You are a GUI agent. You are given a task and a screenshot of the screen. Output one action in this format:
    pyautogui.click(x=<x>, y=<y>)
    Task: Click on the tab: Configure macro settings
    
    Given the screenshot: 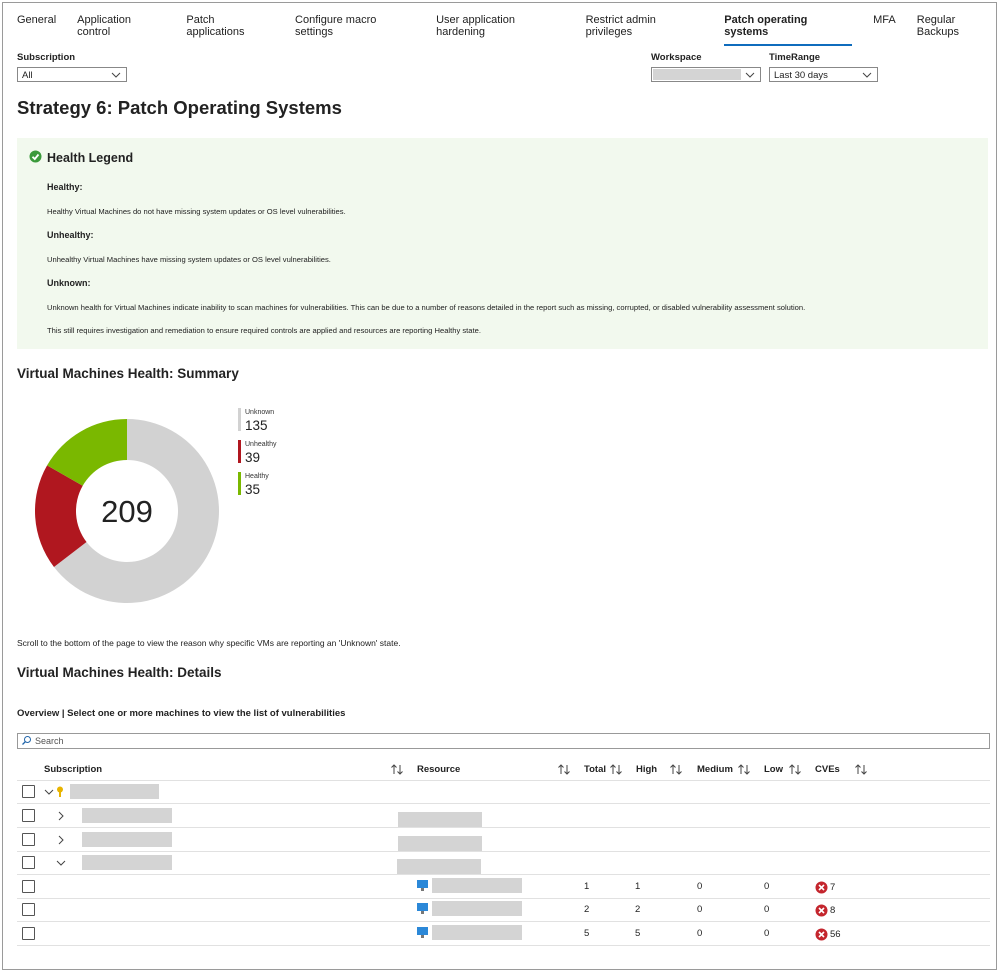 What is the action you would take?
    pyautogui.click(x=336, y=26)
    